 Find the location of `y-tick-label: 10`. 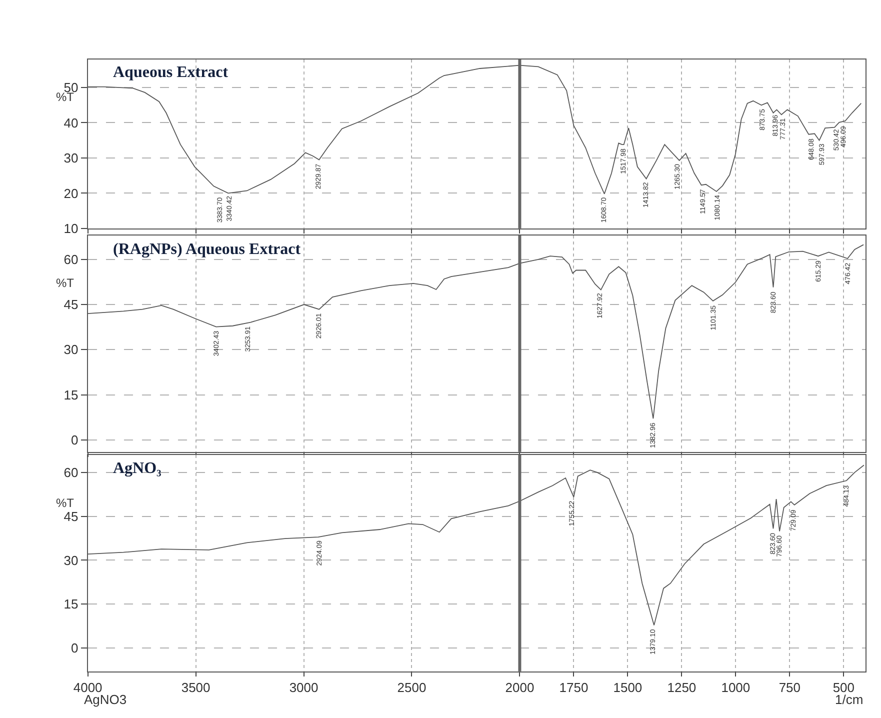

y-tick-label: 10 is located at coordinates (71, 228).